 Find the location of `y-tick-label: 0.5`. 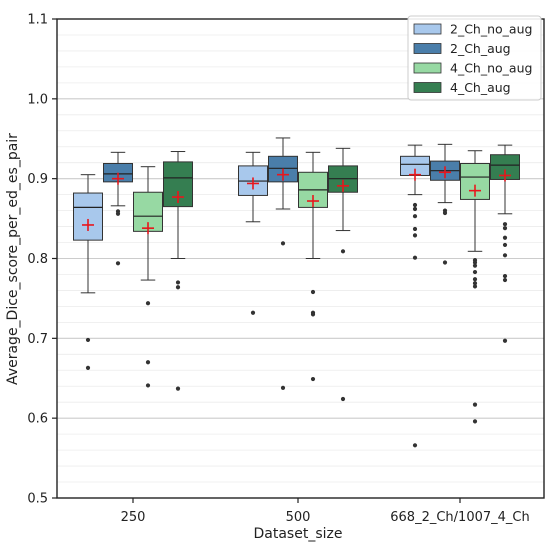

y-tick-label: 0.5 is located at coordinates (37, 499).